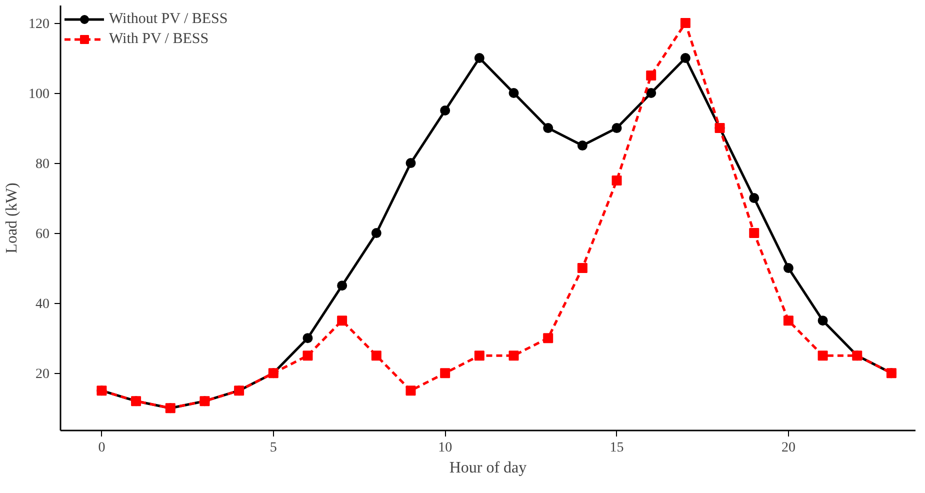  I want to click on x-tick-label: 10, so click(445, 448).